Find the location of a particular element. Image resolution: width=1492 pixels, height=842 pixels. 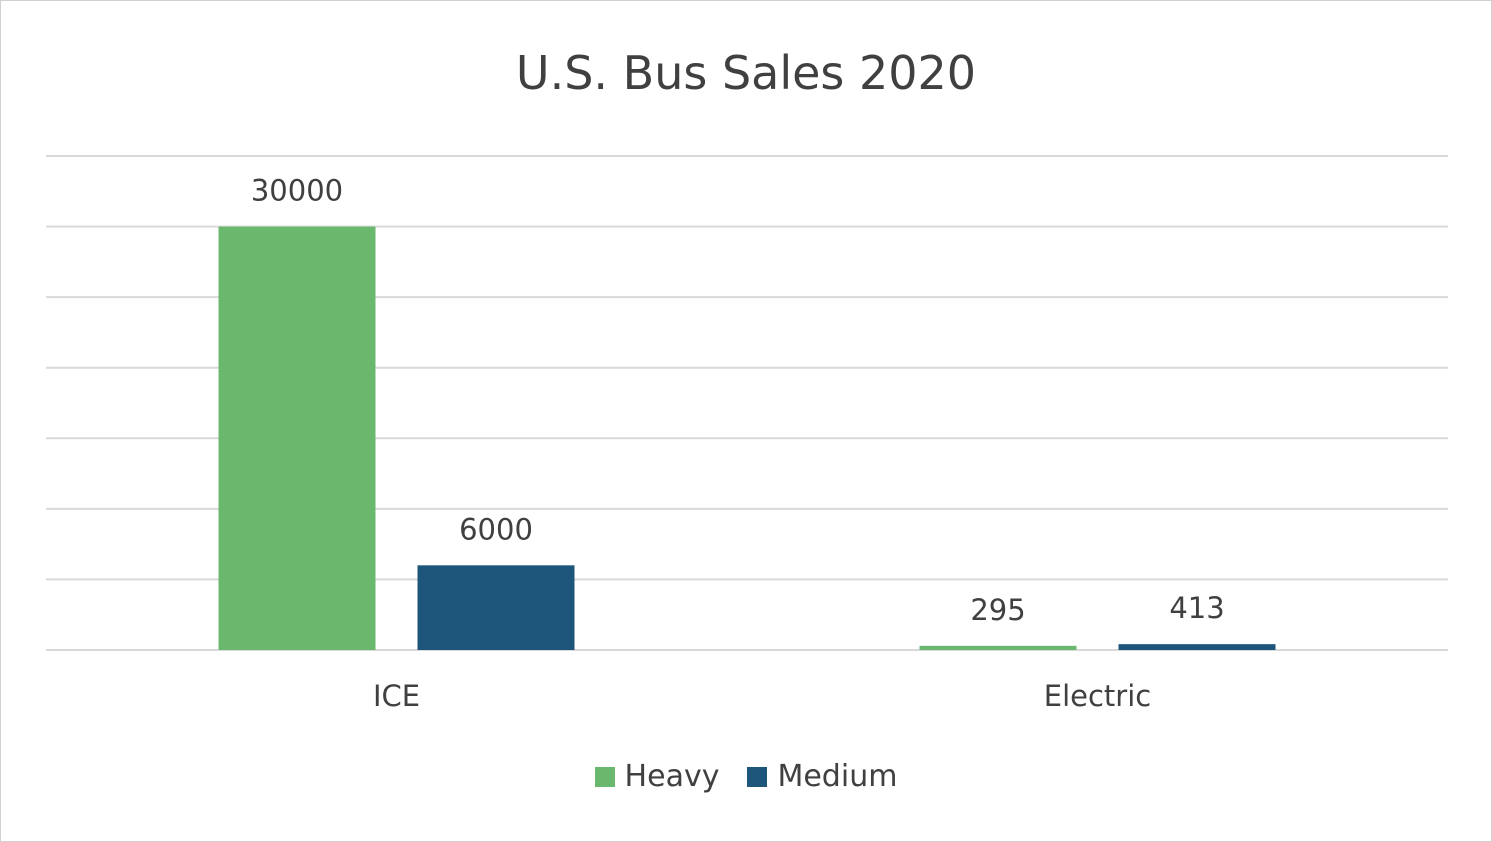

legend-item-heavy: Heavy is located at coordinates (657, 776).